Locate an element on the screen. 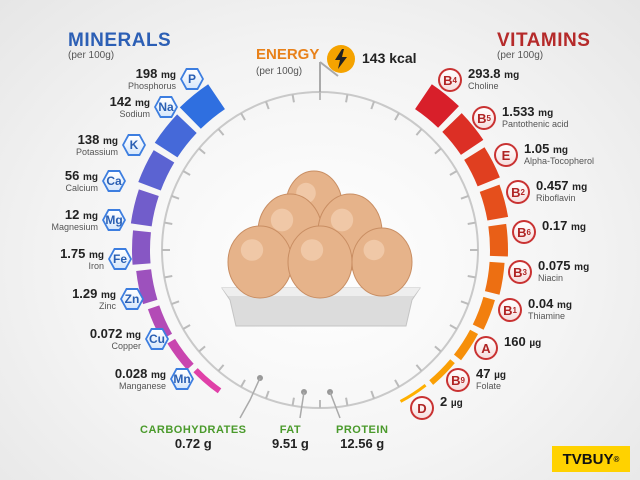 The height and width of the screenshot is (480, 640). mineral-amount: 142 is located at coordinates (120, 101).